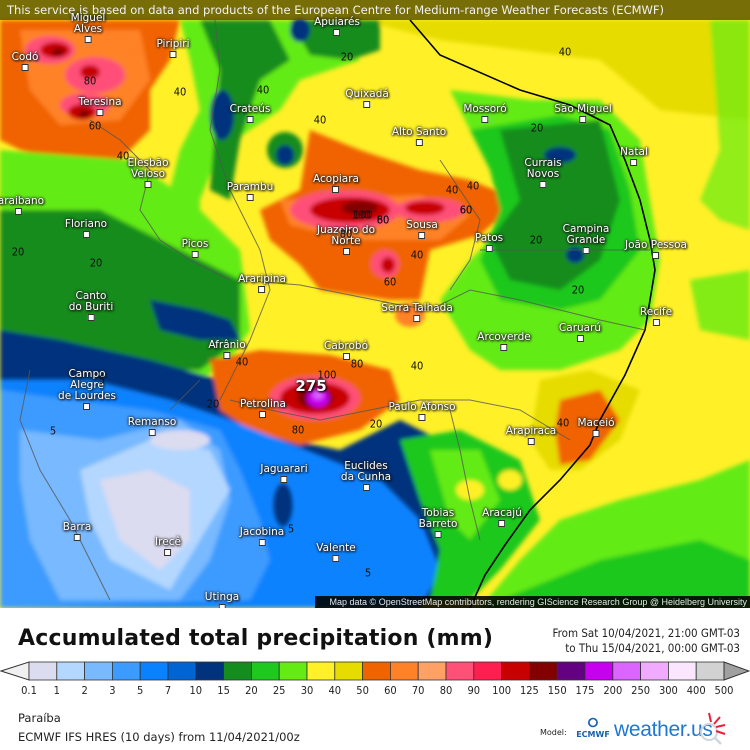  I want to click on city-name: Cabrobó, so click(346, 346).